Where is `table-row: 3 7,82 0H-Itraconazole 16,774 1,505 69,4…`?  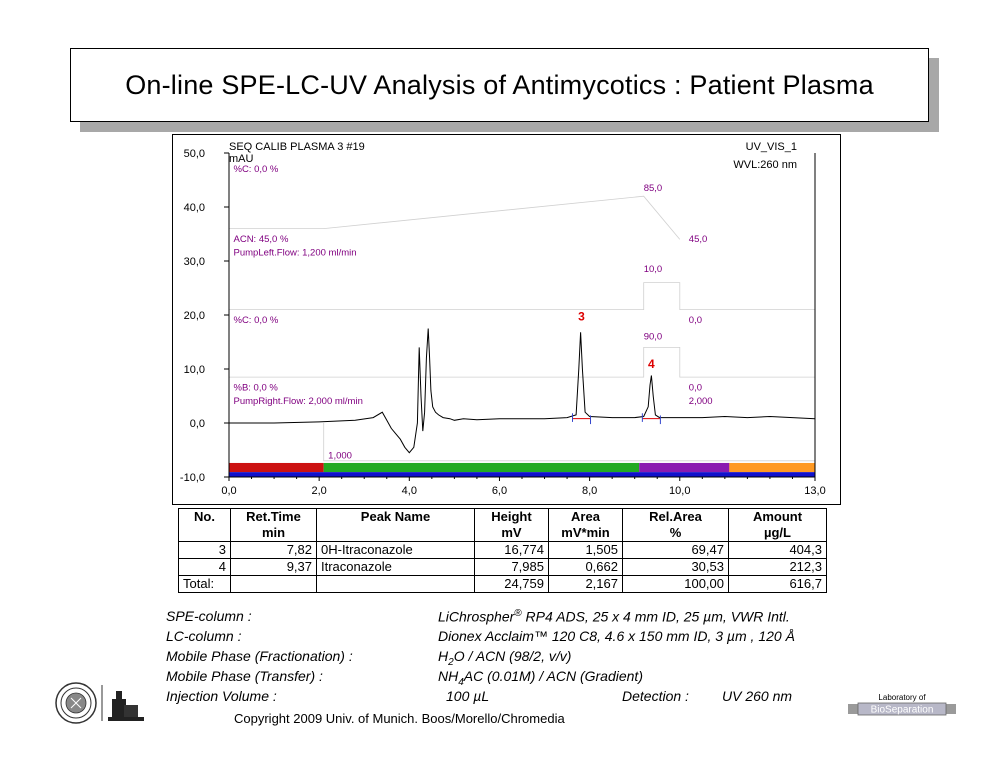 table-row: 3 7,82 0H-Itraconazole 16,774 1,505 69,4… is located at coordinates (502, 550).